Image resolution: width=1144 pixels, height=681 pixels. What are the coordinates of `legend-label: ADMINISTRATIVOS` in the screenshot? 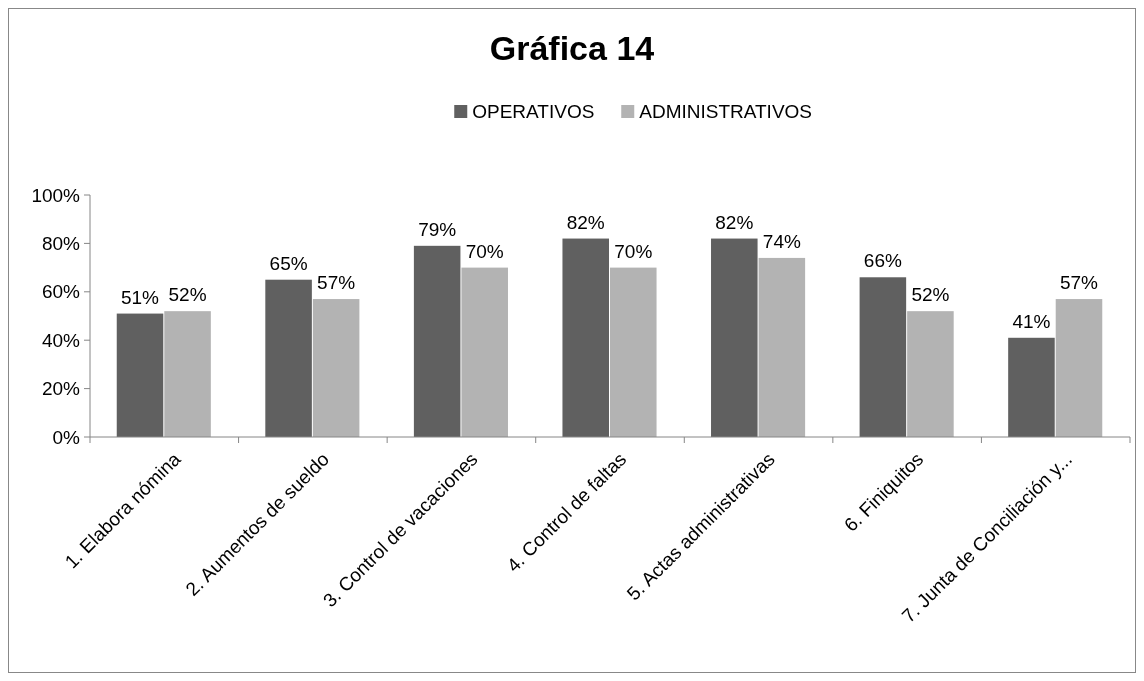 It's located at (726, 111).